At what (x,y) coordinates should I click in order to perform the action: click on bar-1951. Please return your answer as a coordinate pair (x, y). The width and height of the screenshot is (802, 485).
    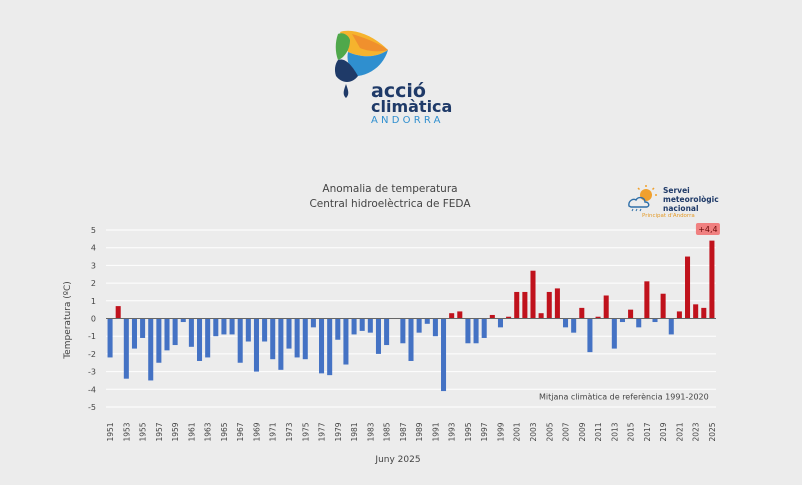
    Looking at the image, I should click on (110, 338).